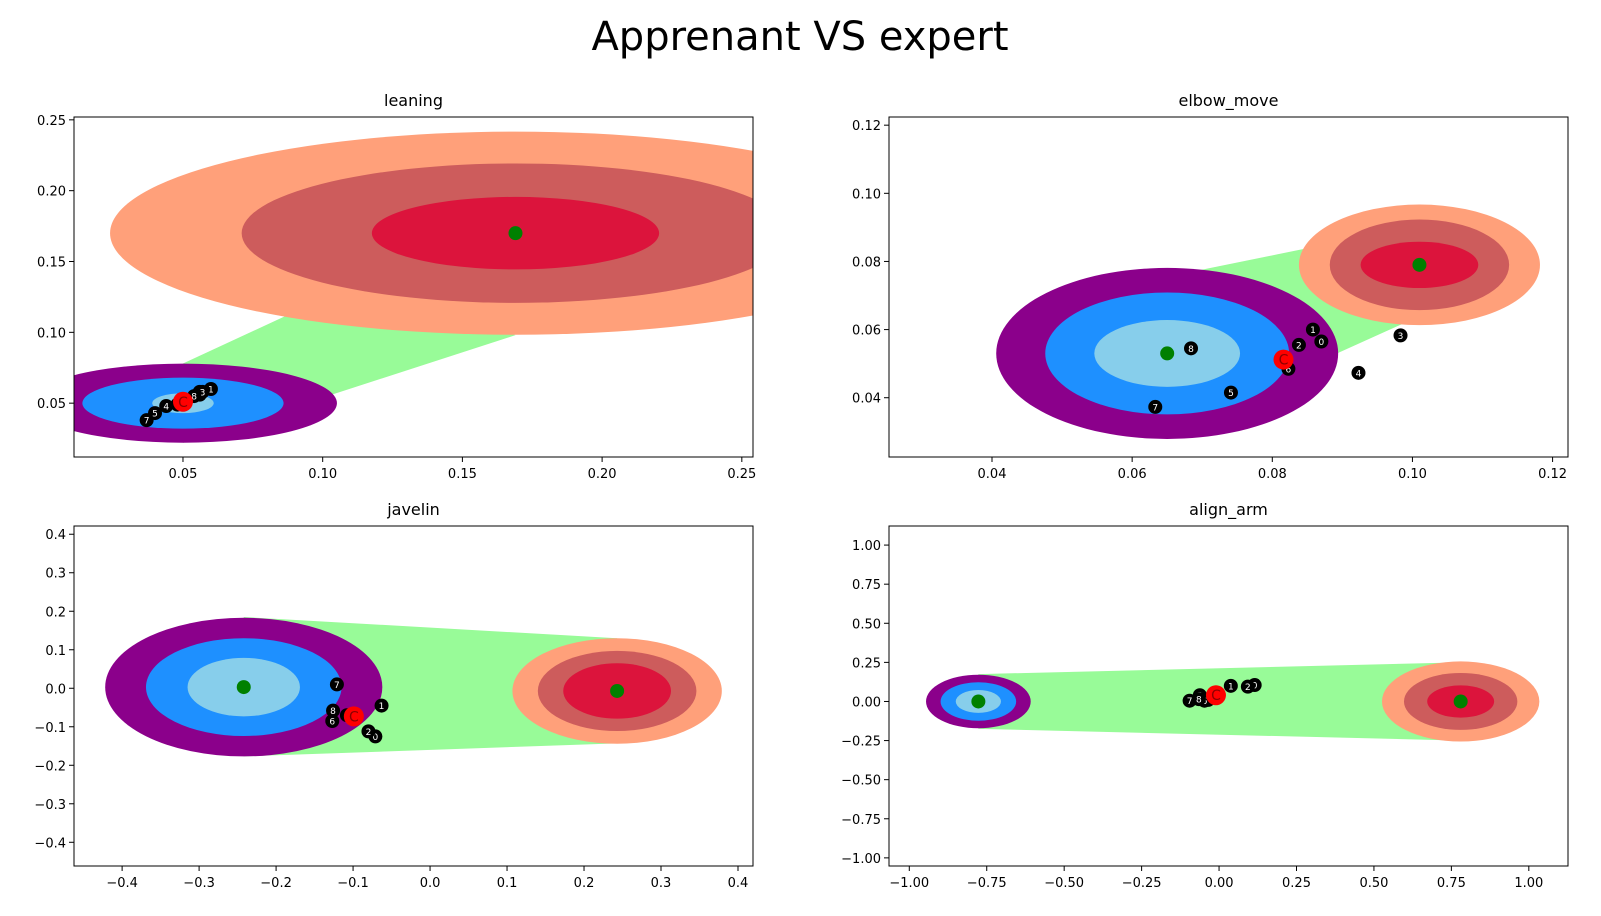 This screenshot has height=916, width=1601. Describe the element at coordinates (866, 331) in the screenshot. I see `y-tick-label: 0.06` at that location.